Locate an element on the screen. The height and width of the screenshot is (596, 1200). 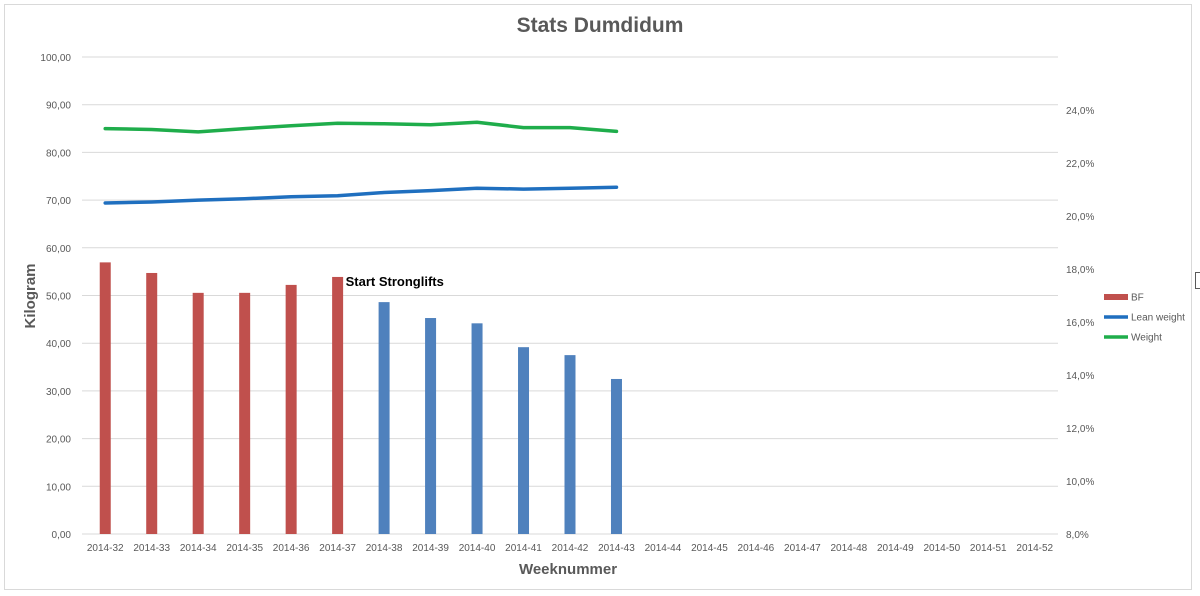
x-axis-title: Weeknummer is located at coordinates (568, 569).